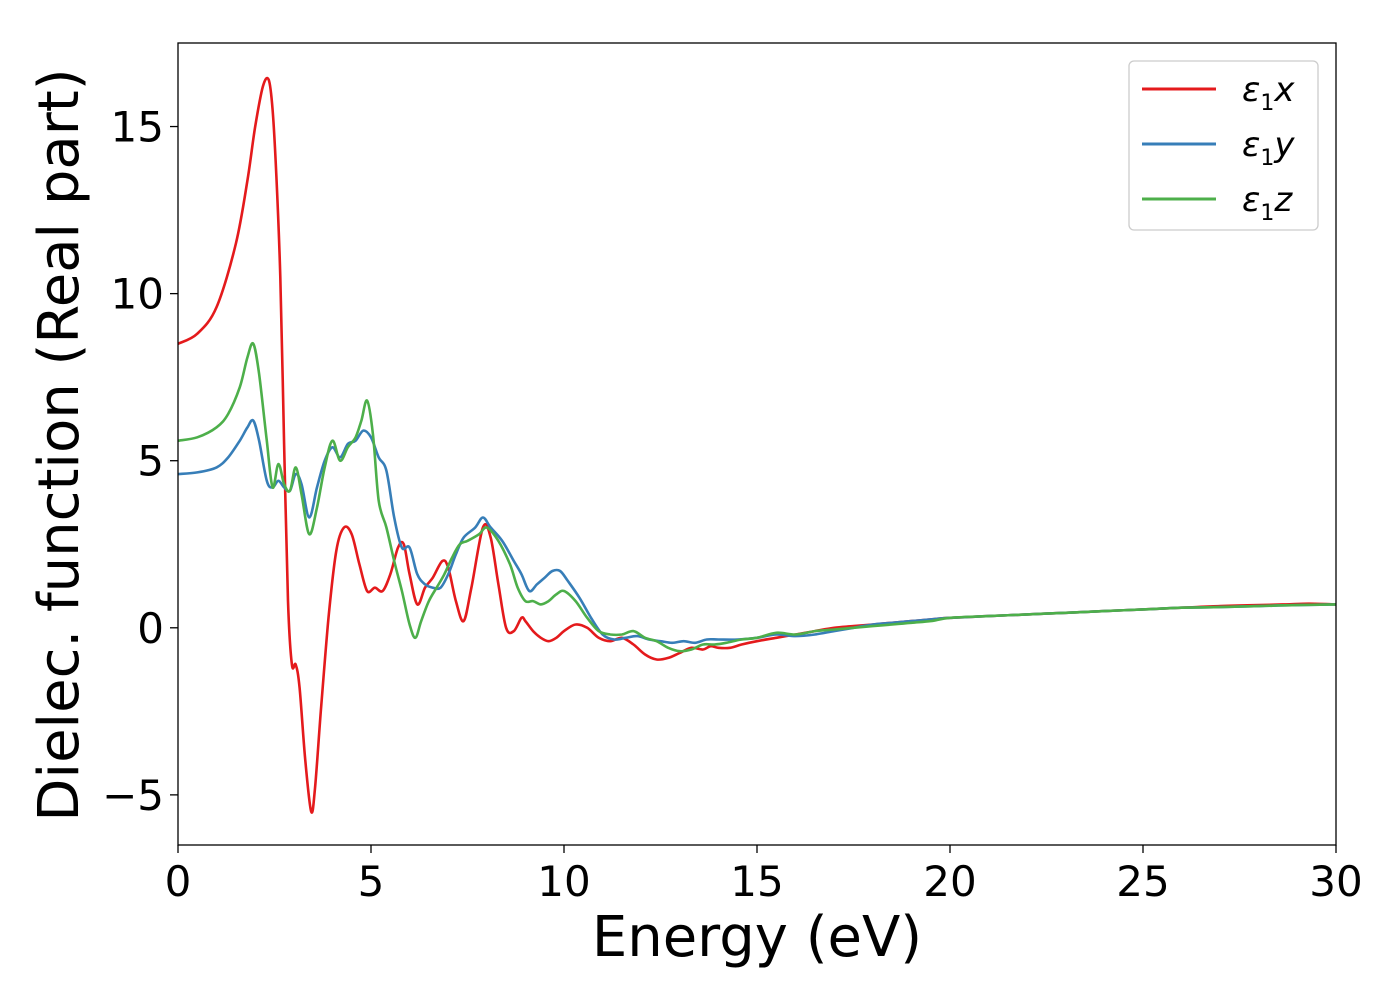  What do you see at coordinates (371, 881) in the screenshot?
I see `x-tick-label: 5` at bounding box center [371, 881].